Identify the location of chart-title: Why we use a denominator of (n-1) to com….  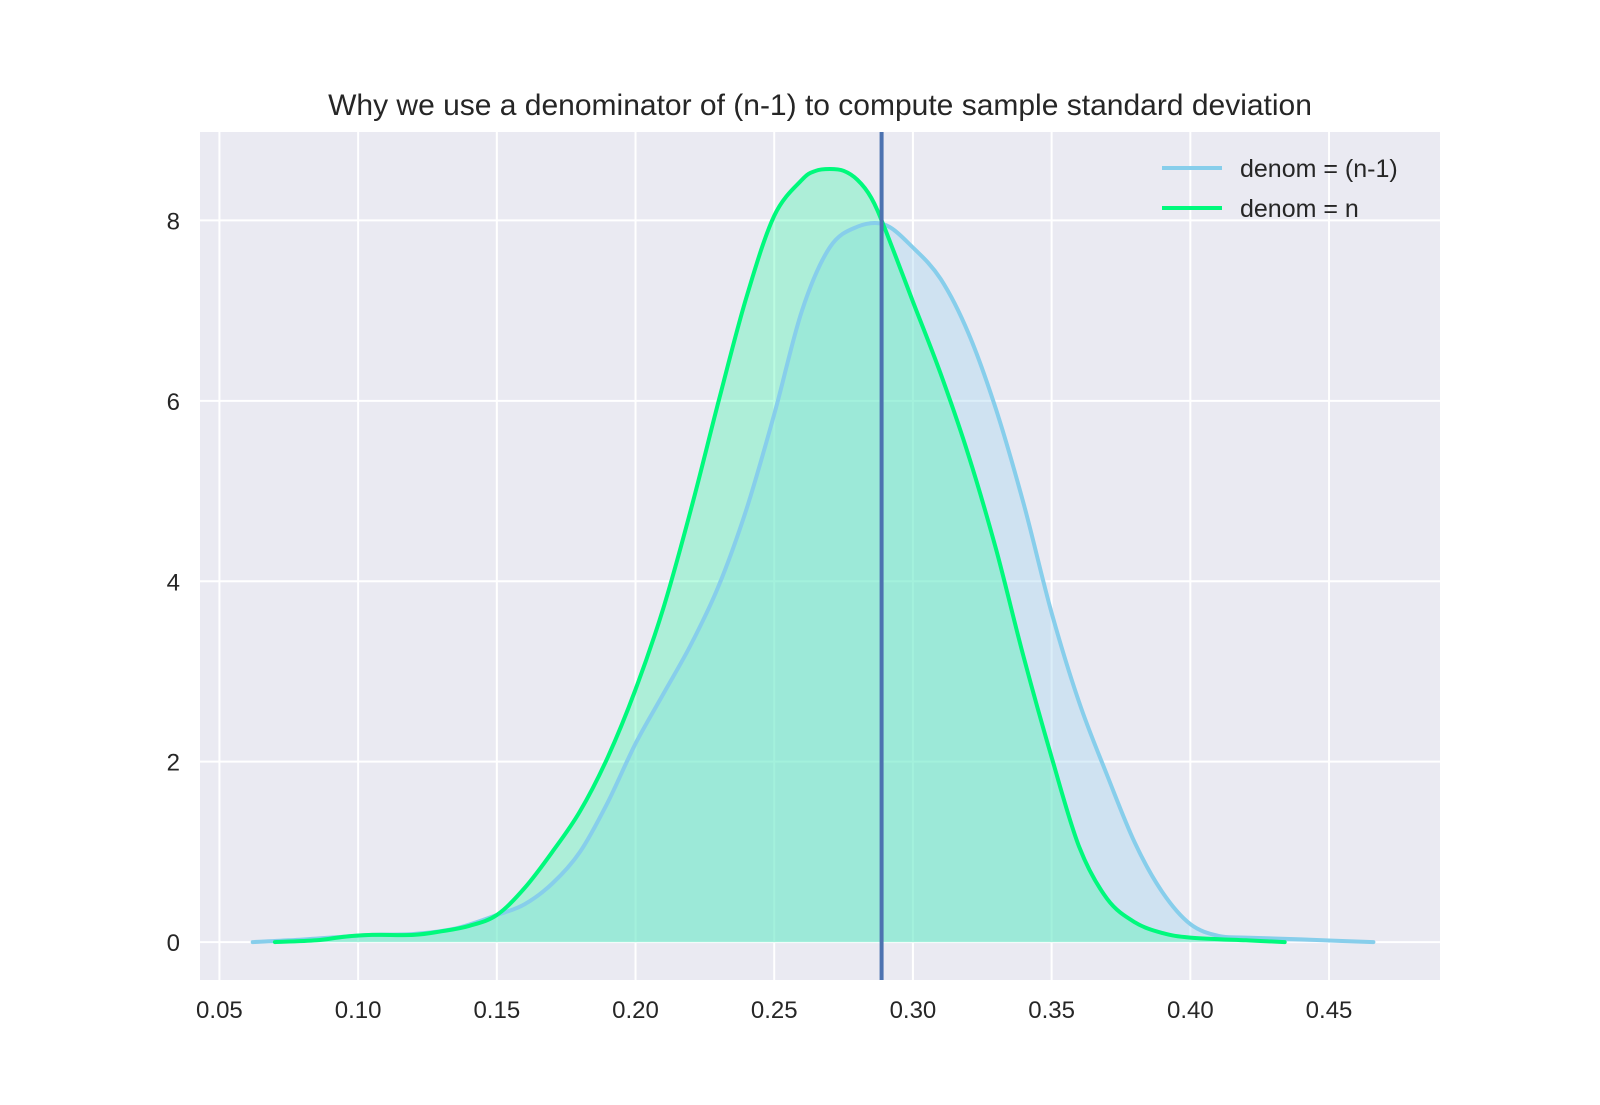
(820, 105).